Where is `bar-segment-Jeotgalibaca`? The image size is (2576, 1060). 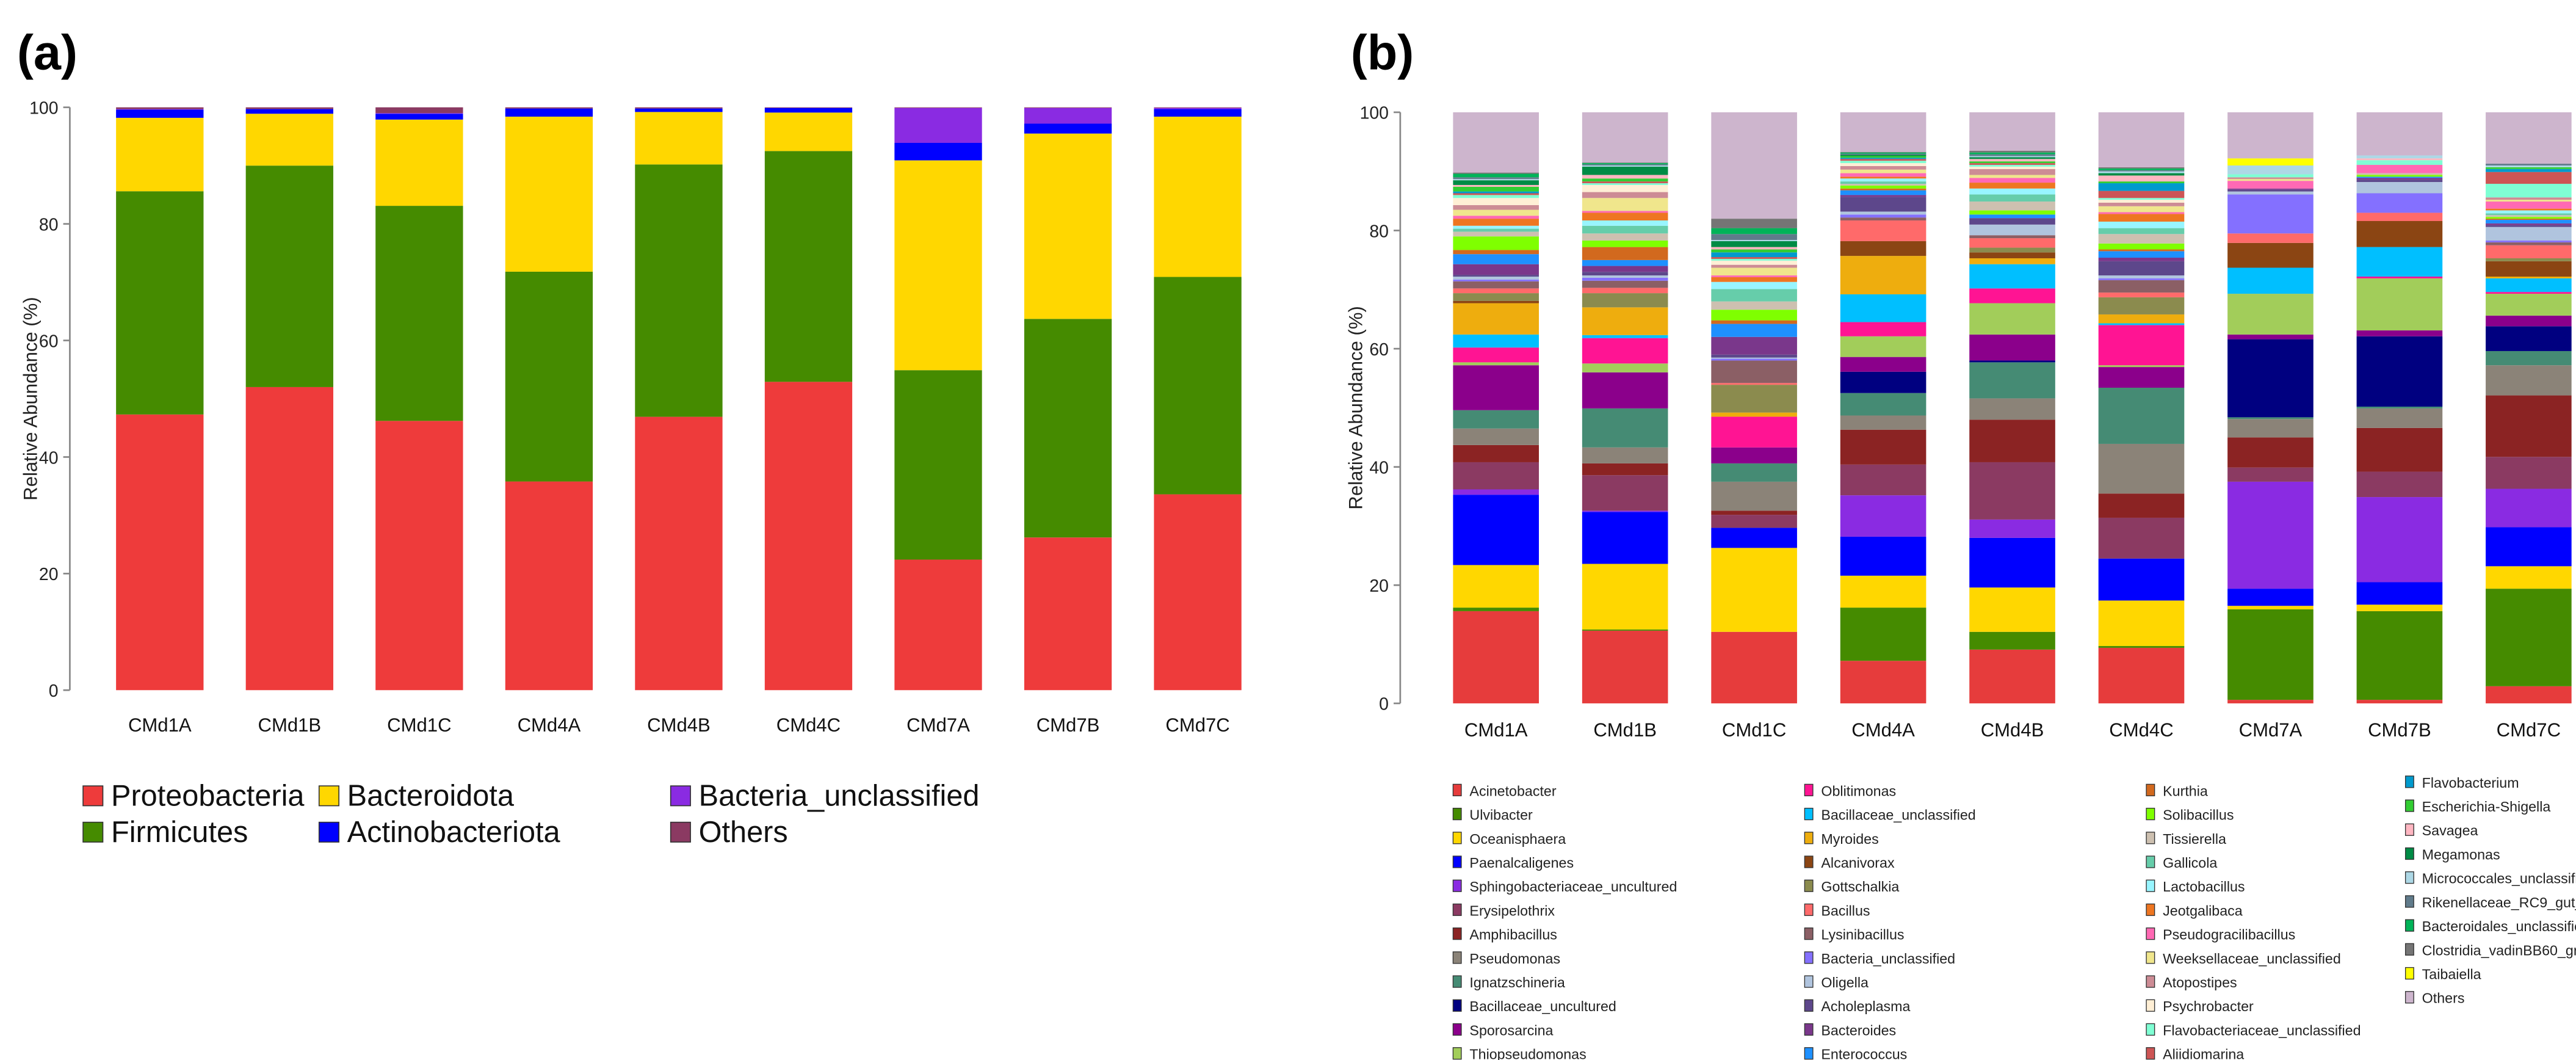 bar-segment-Jeotgalibaca is located at coordinates (1625, 216).